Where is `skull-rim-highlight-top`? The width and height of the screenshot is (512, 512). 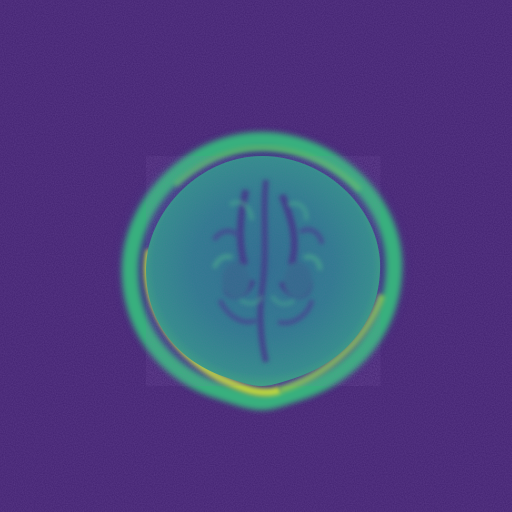
skull-rim-highlight-top is located at coordinates (267, 168).